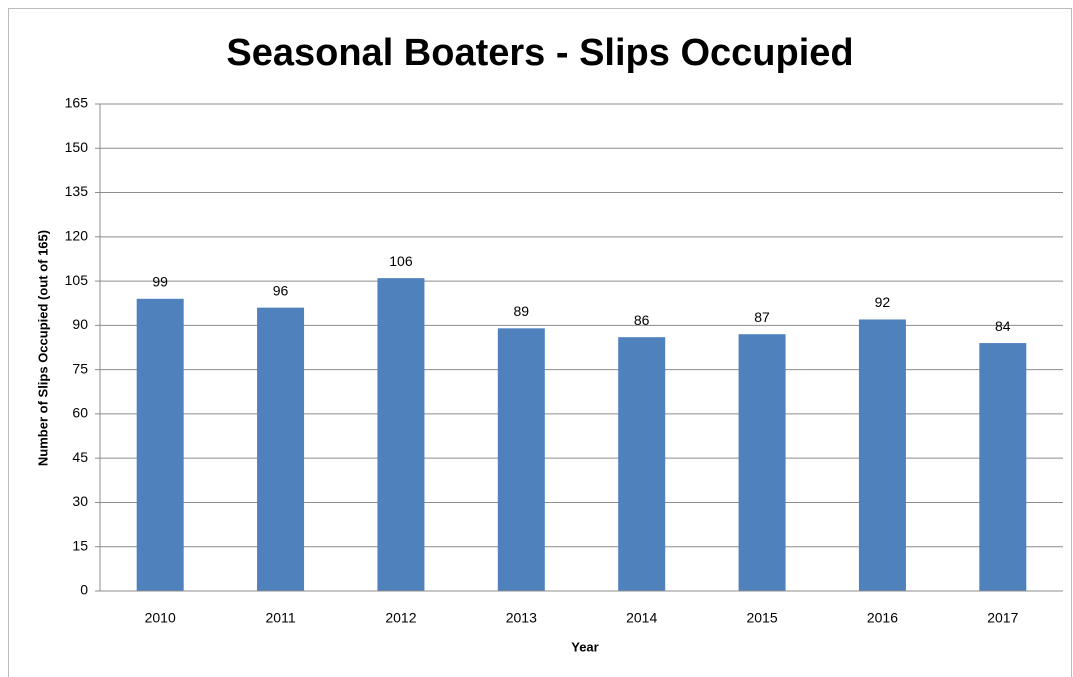 The width and height of the screenshot is (1073, 677). What do you see at coordinates (80, 368) in the screenshot?
I see `y-tick-label: 75` at bounding box center [80, 368].